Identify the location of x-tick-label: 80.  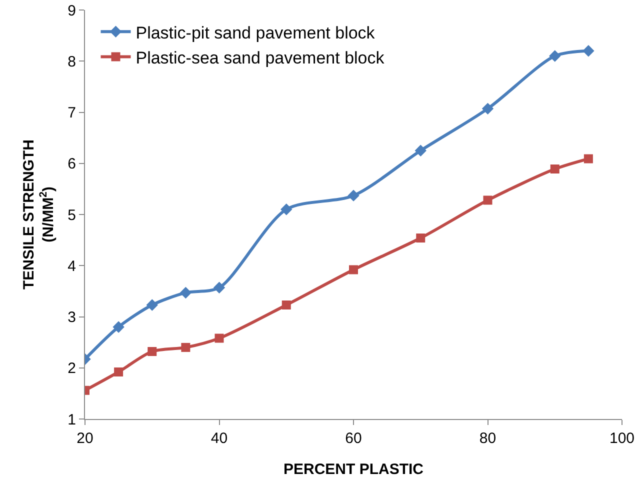
(487, 438).